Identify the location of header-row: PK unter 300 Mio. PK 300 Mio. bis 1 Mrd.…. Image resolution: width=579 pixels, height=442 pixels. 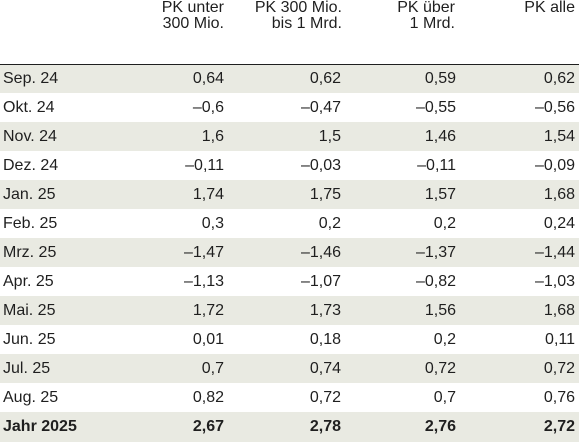
(289, 32).